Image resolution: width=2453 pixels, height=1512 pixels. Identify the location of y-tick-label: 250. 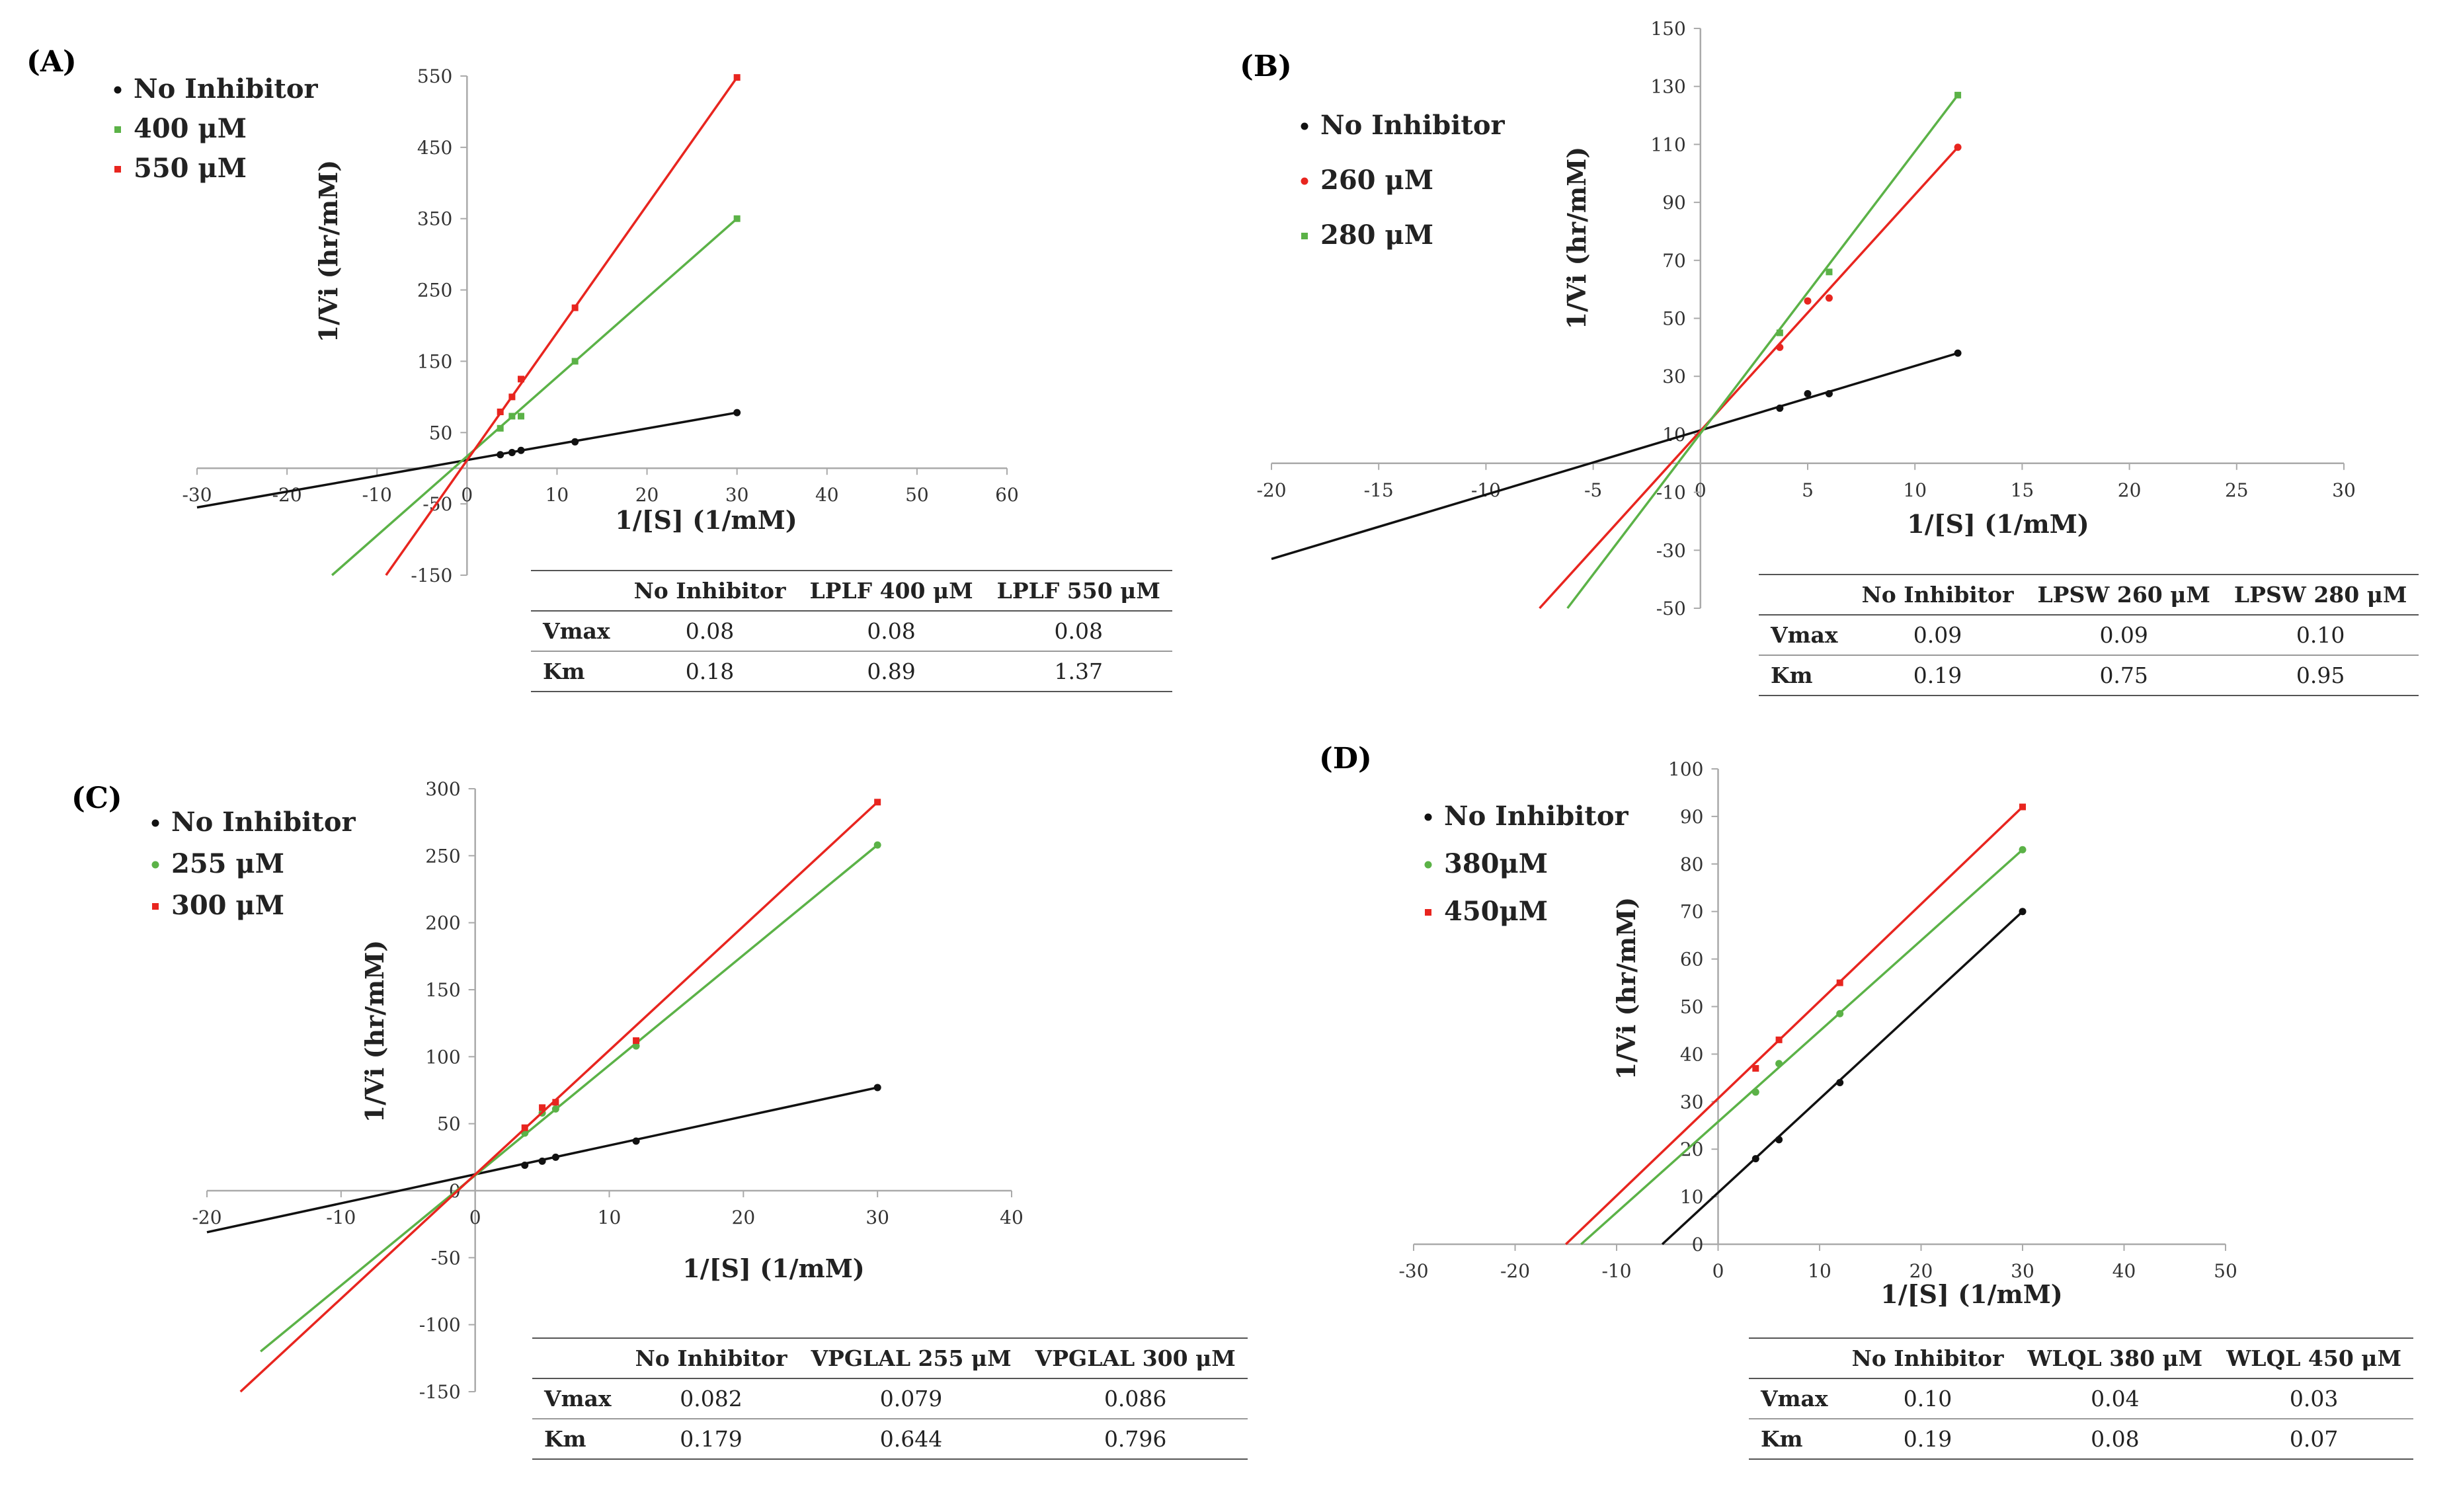
(442, 856).